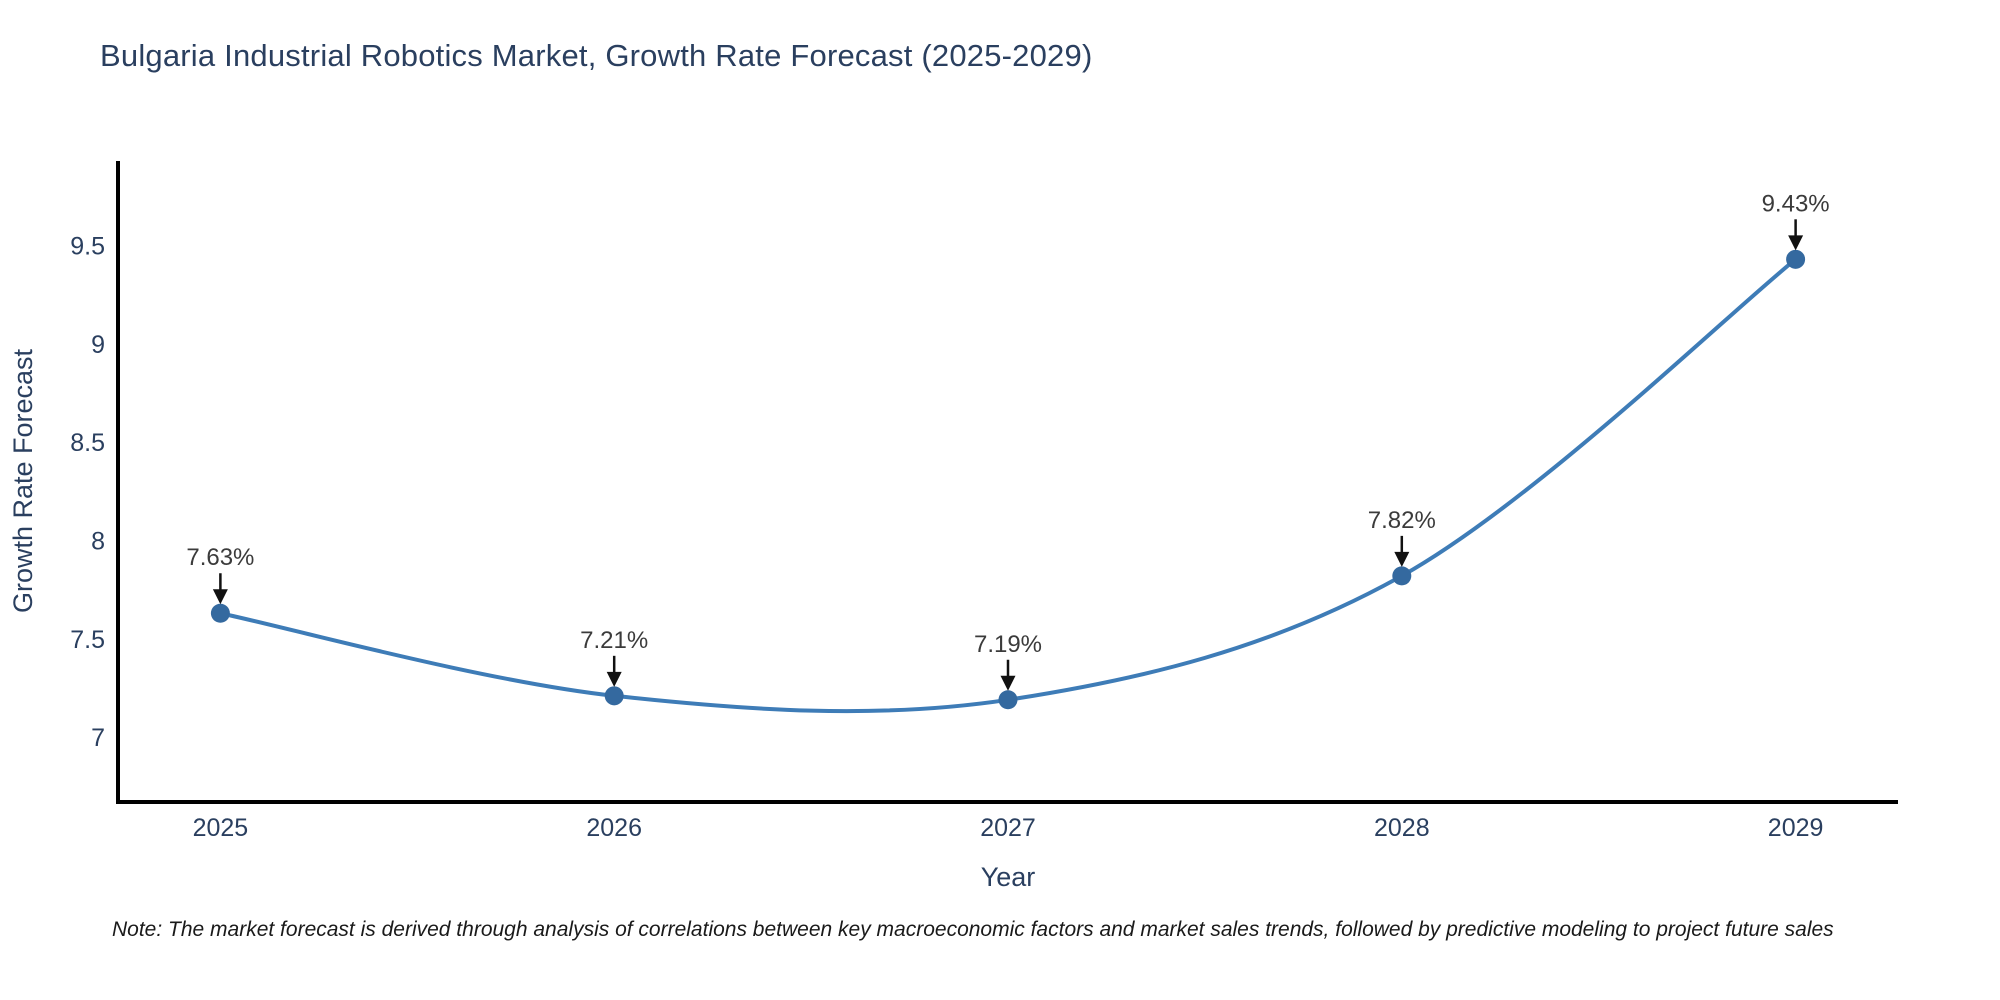 This screenshot has width=2000, height=1000. I want to click on y-tick-label: 8.5, so click(87, 443).